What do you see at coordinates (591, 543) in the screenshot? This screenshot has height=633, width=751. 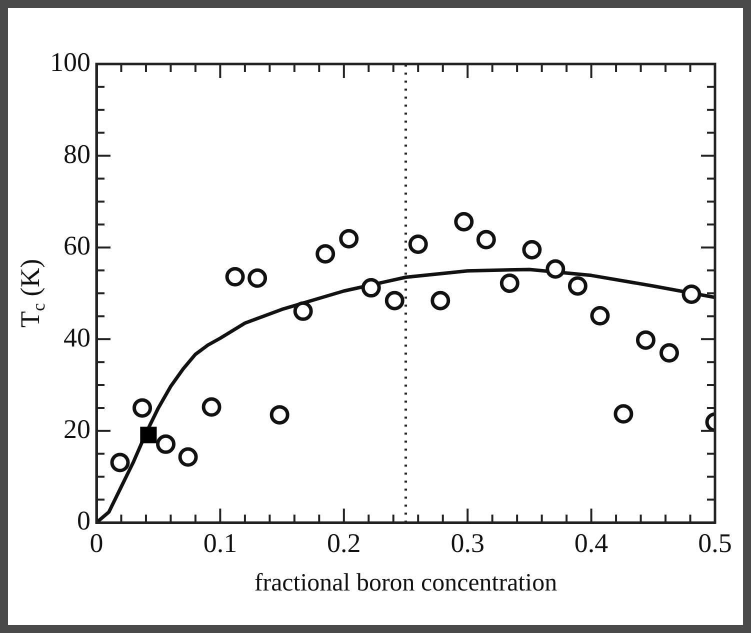 I see `x-tick-label: 0.4` at bounding box center [591, 543].